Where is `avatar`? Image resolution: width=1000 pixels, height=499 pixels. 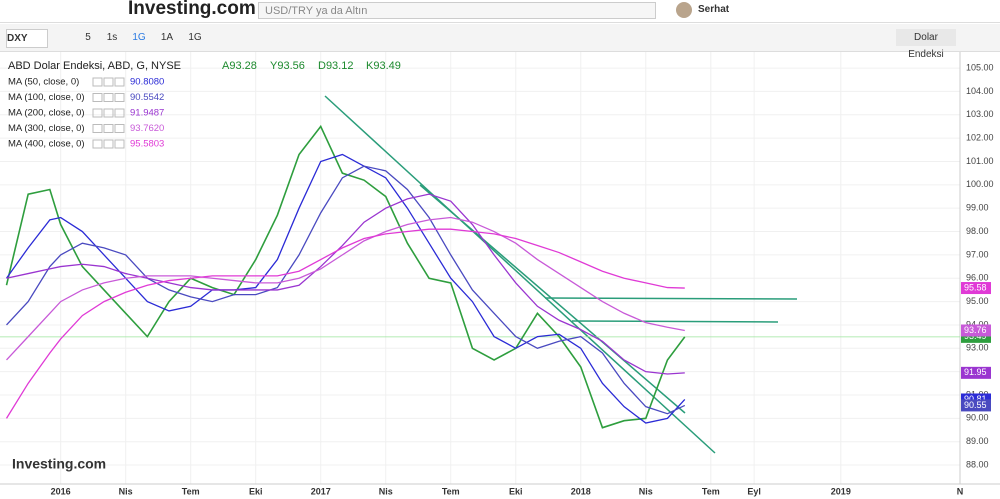 avatar is located at coordinates (684, 10).